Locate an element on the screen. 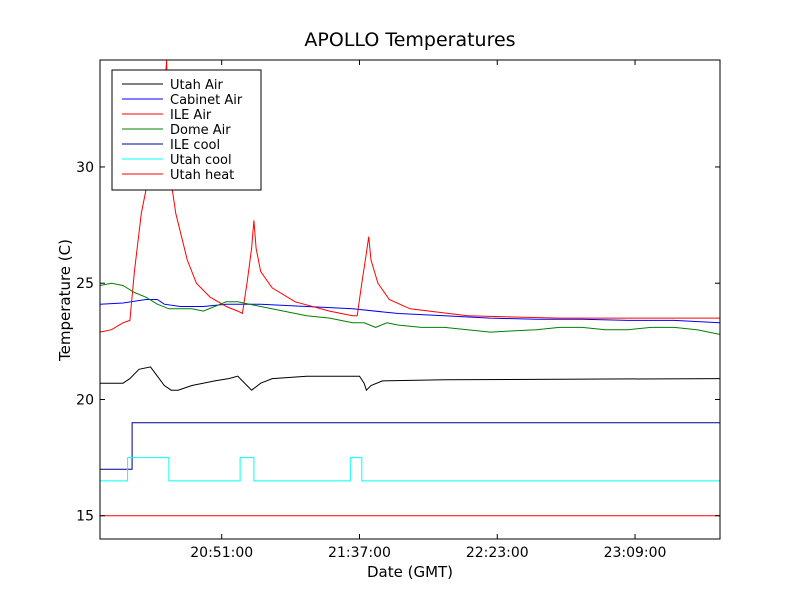 This screenshot has width=800, height=600. chart-title: APOLLO Temperatures is located at coordinates (409, 40).